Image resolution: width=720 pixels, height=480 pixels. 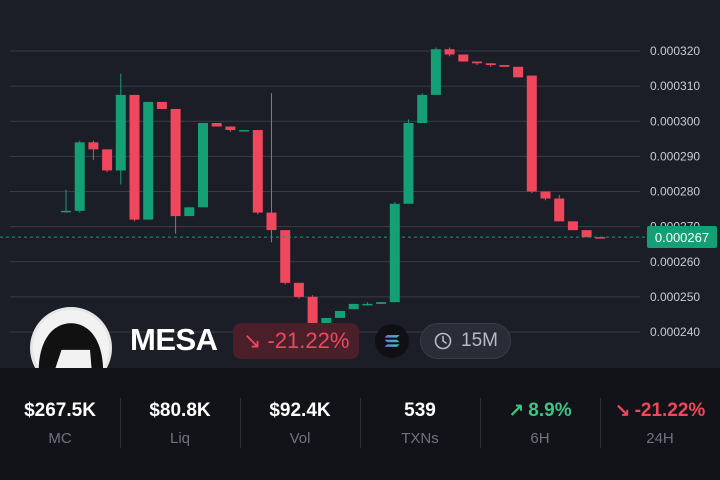 I want to click on price-change-value: -21.22%, so click(x=308, y=340).